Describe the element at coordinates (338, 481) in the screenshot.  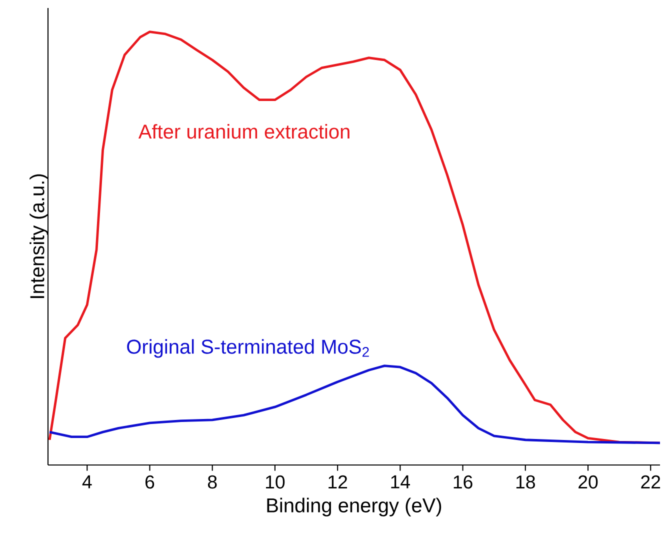
I see `x-tick-label: 12` at that location.